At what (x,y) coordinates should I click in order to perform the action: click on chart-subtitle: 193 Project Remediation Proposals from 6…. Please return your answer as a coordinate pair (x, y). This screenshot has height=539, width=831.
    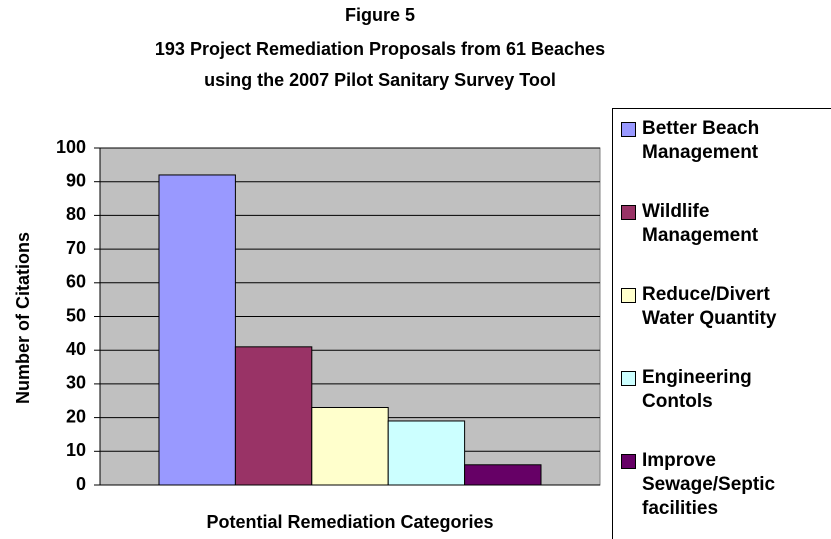
    Looking at the image, I should click on (380, 49).